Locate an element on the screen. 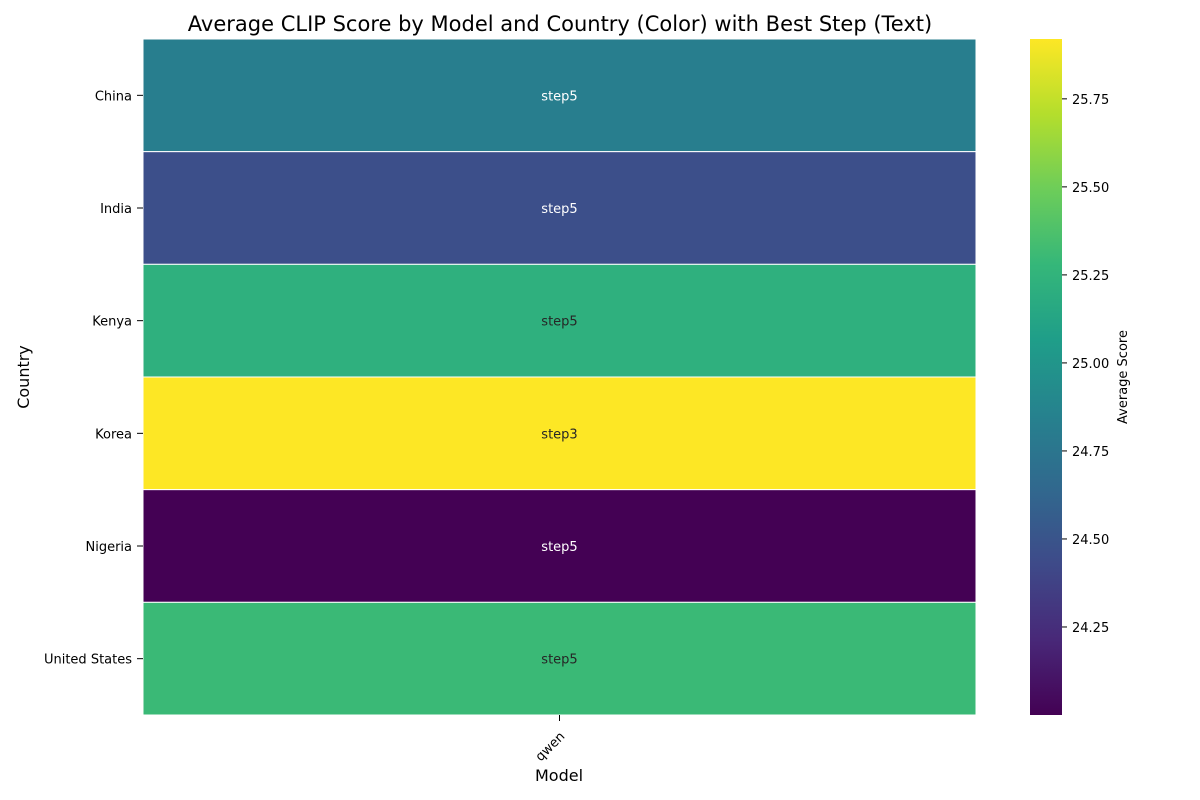 This screenshot has width=1200, height=800. colorbar-gradient is located at coordinates (1046, 377).